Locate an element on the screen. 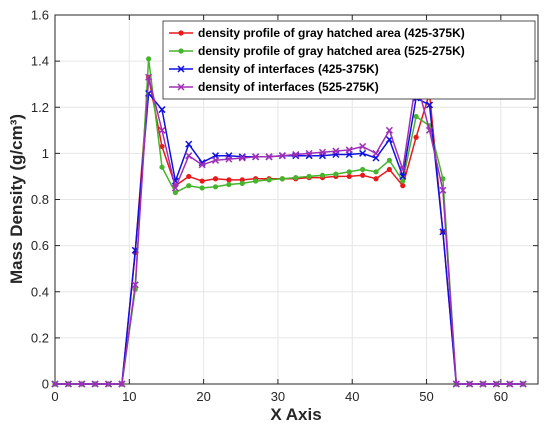  y-tick-label: 1.4 is located at coordinates (40, 61).